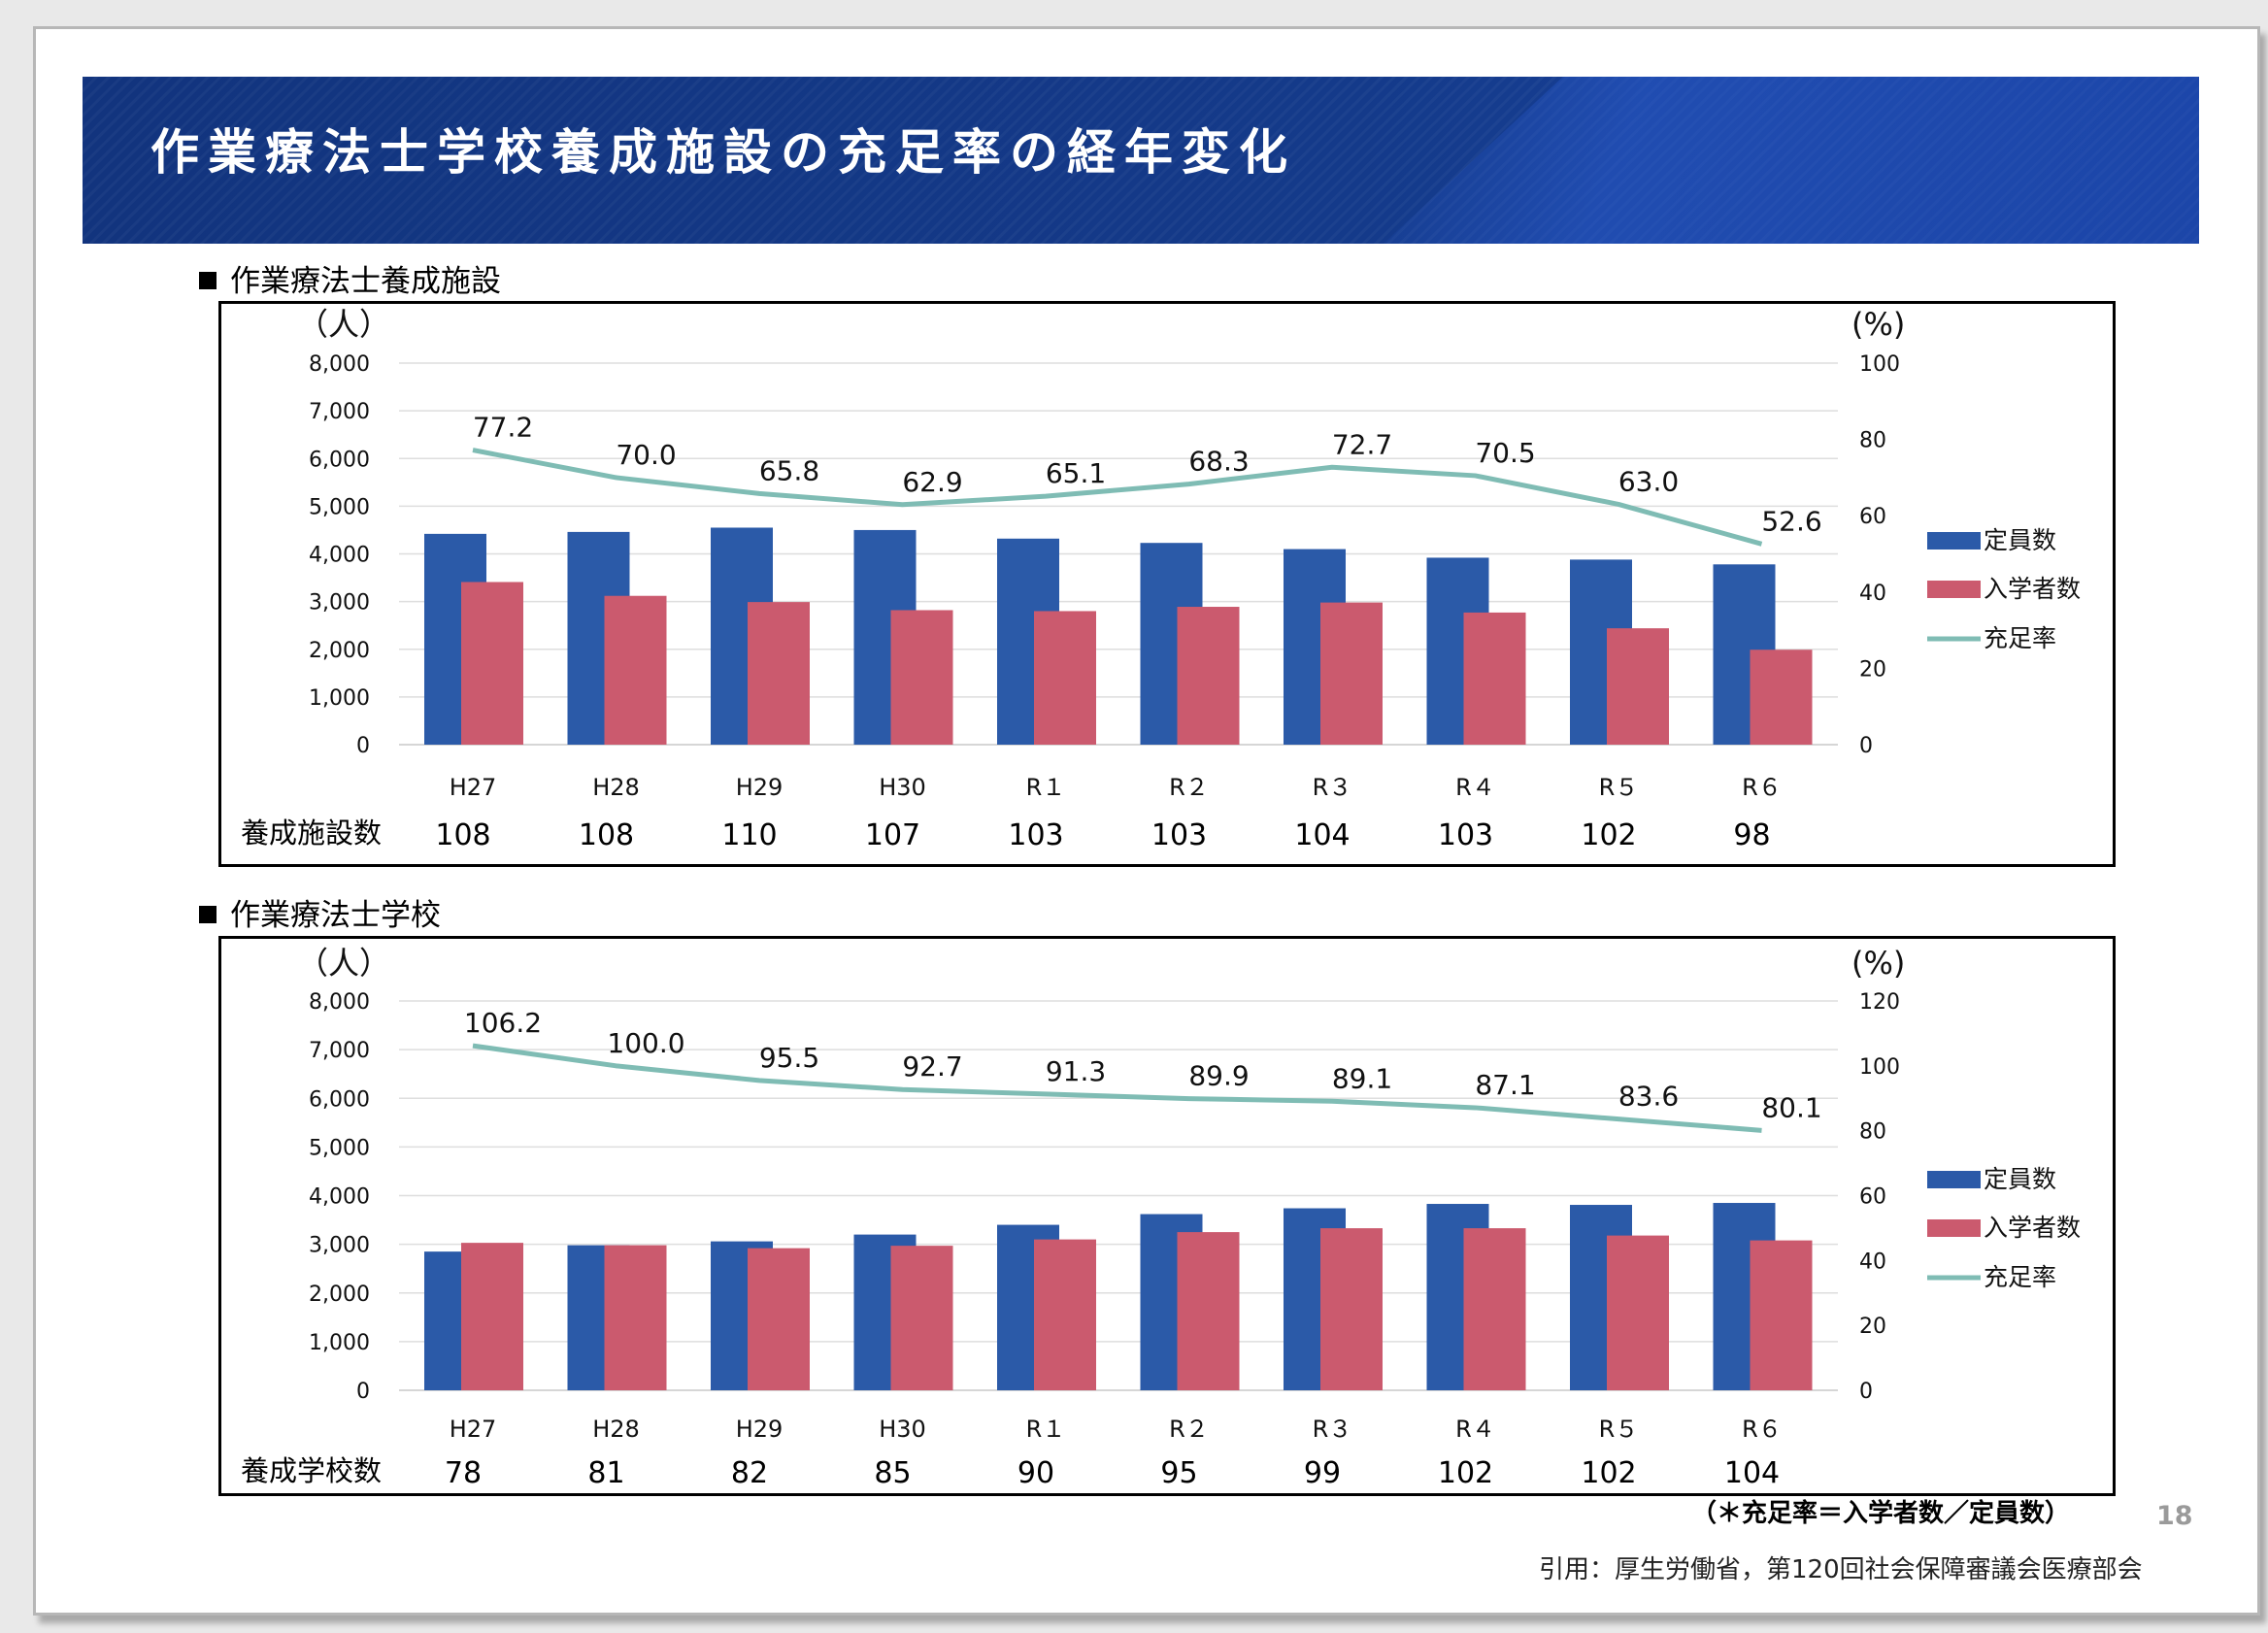 The width and height of the screenshot is (2268, 1633). I want to click on square-bullet-icon, so click(208, 914).